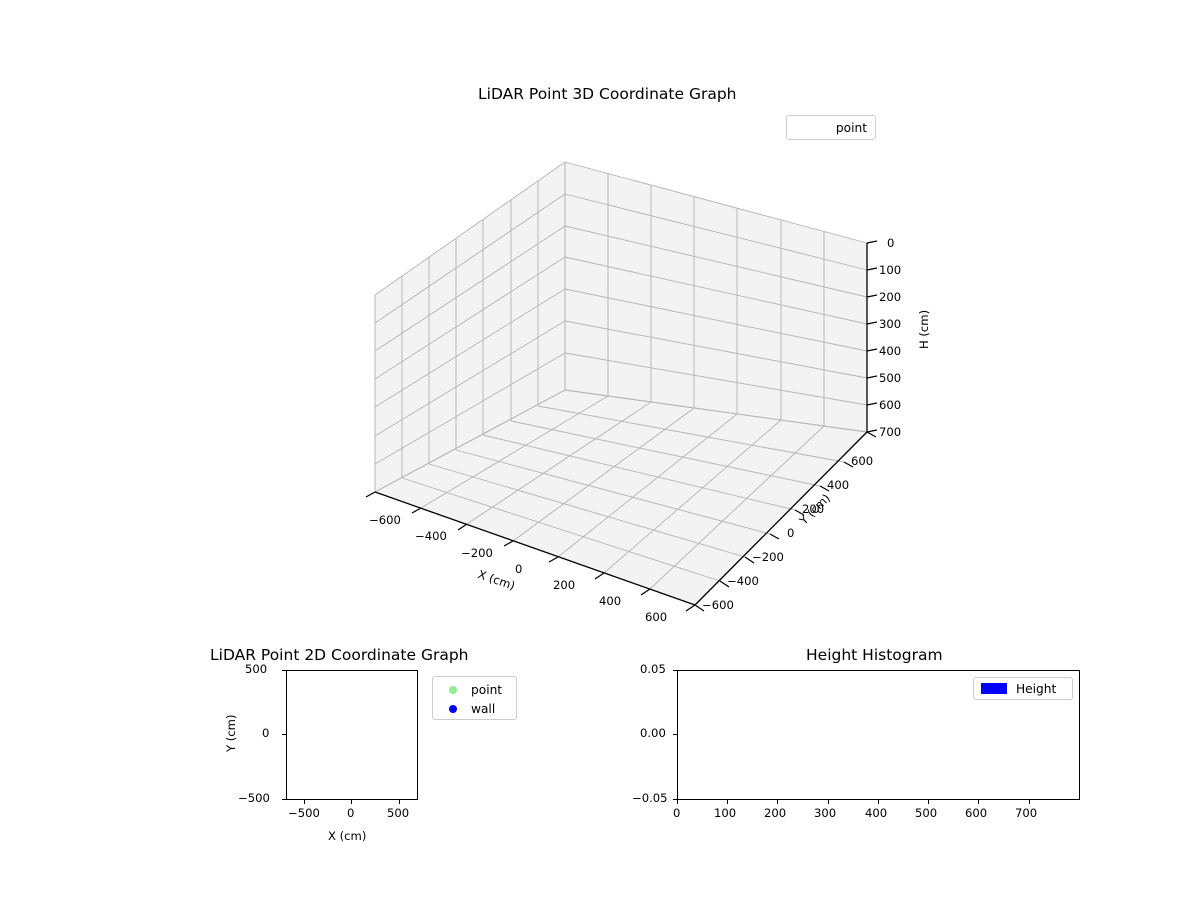 Image resolution: width=1200 pixels, height=900 pixels. I want to click on plot2d-ytick-mark-neg500, so click(284, 800).